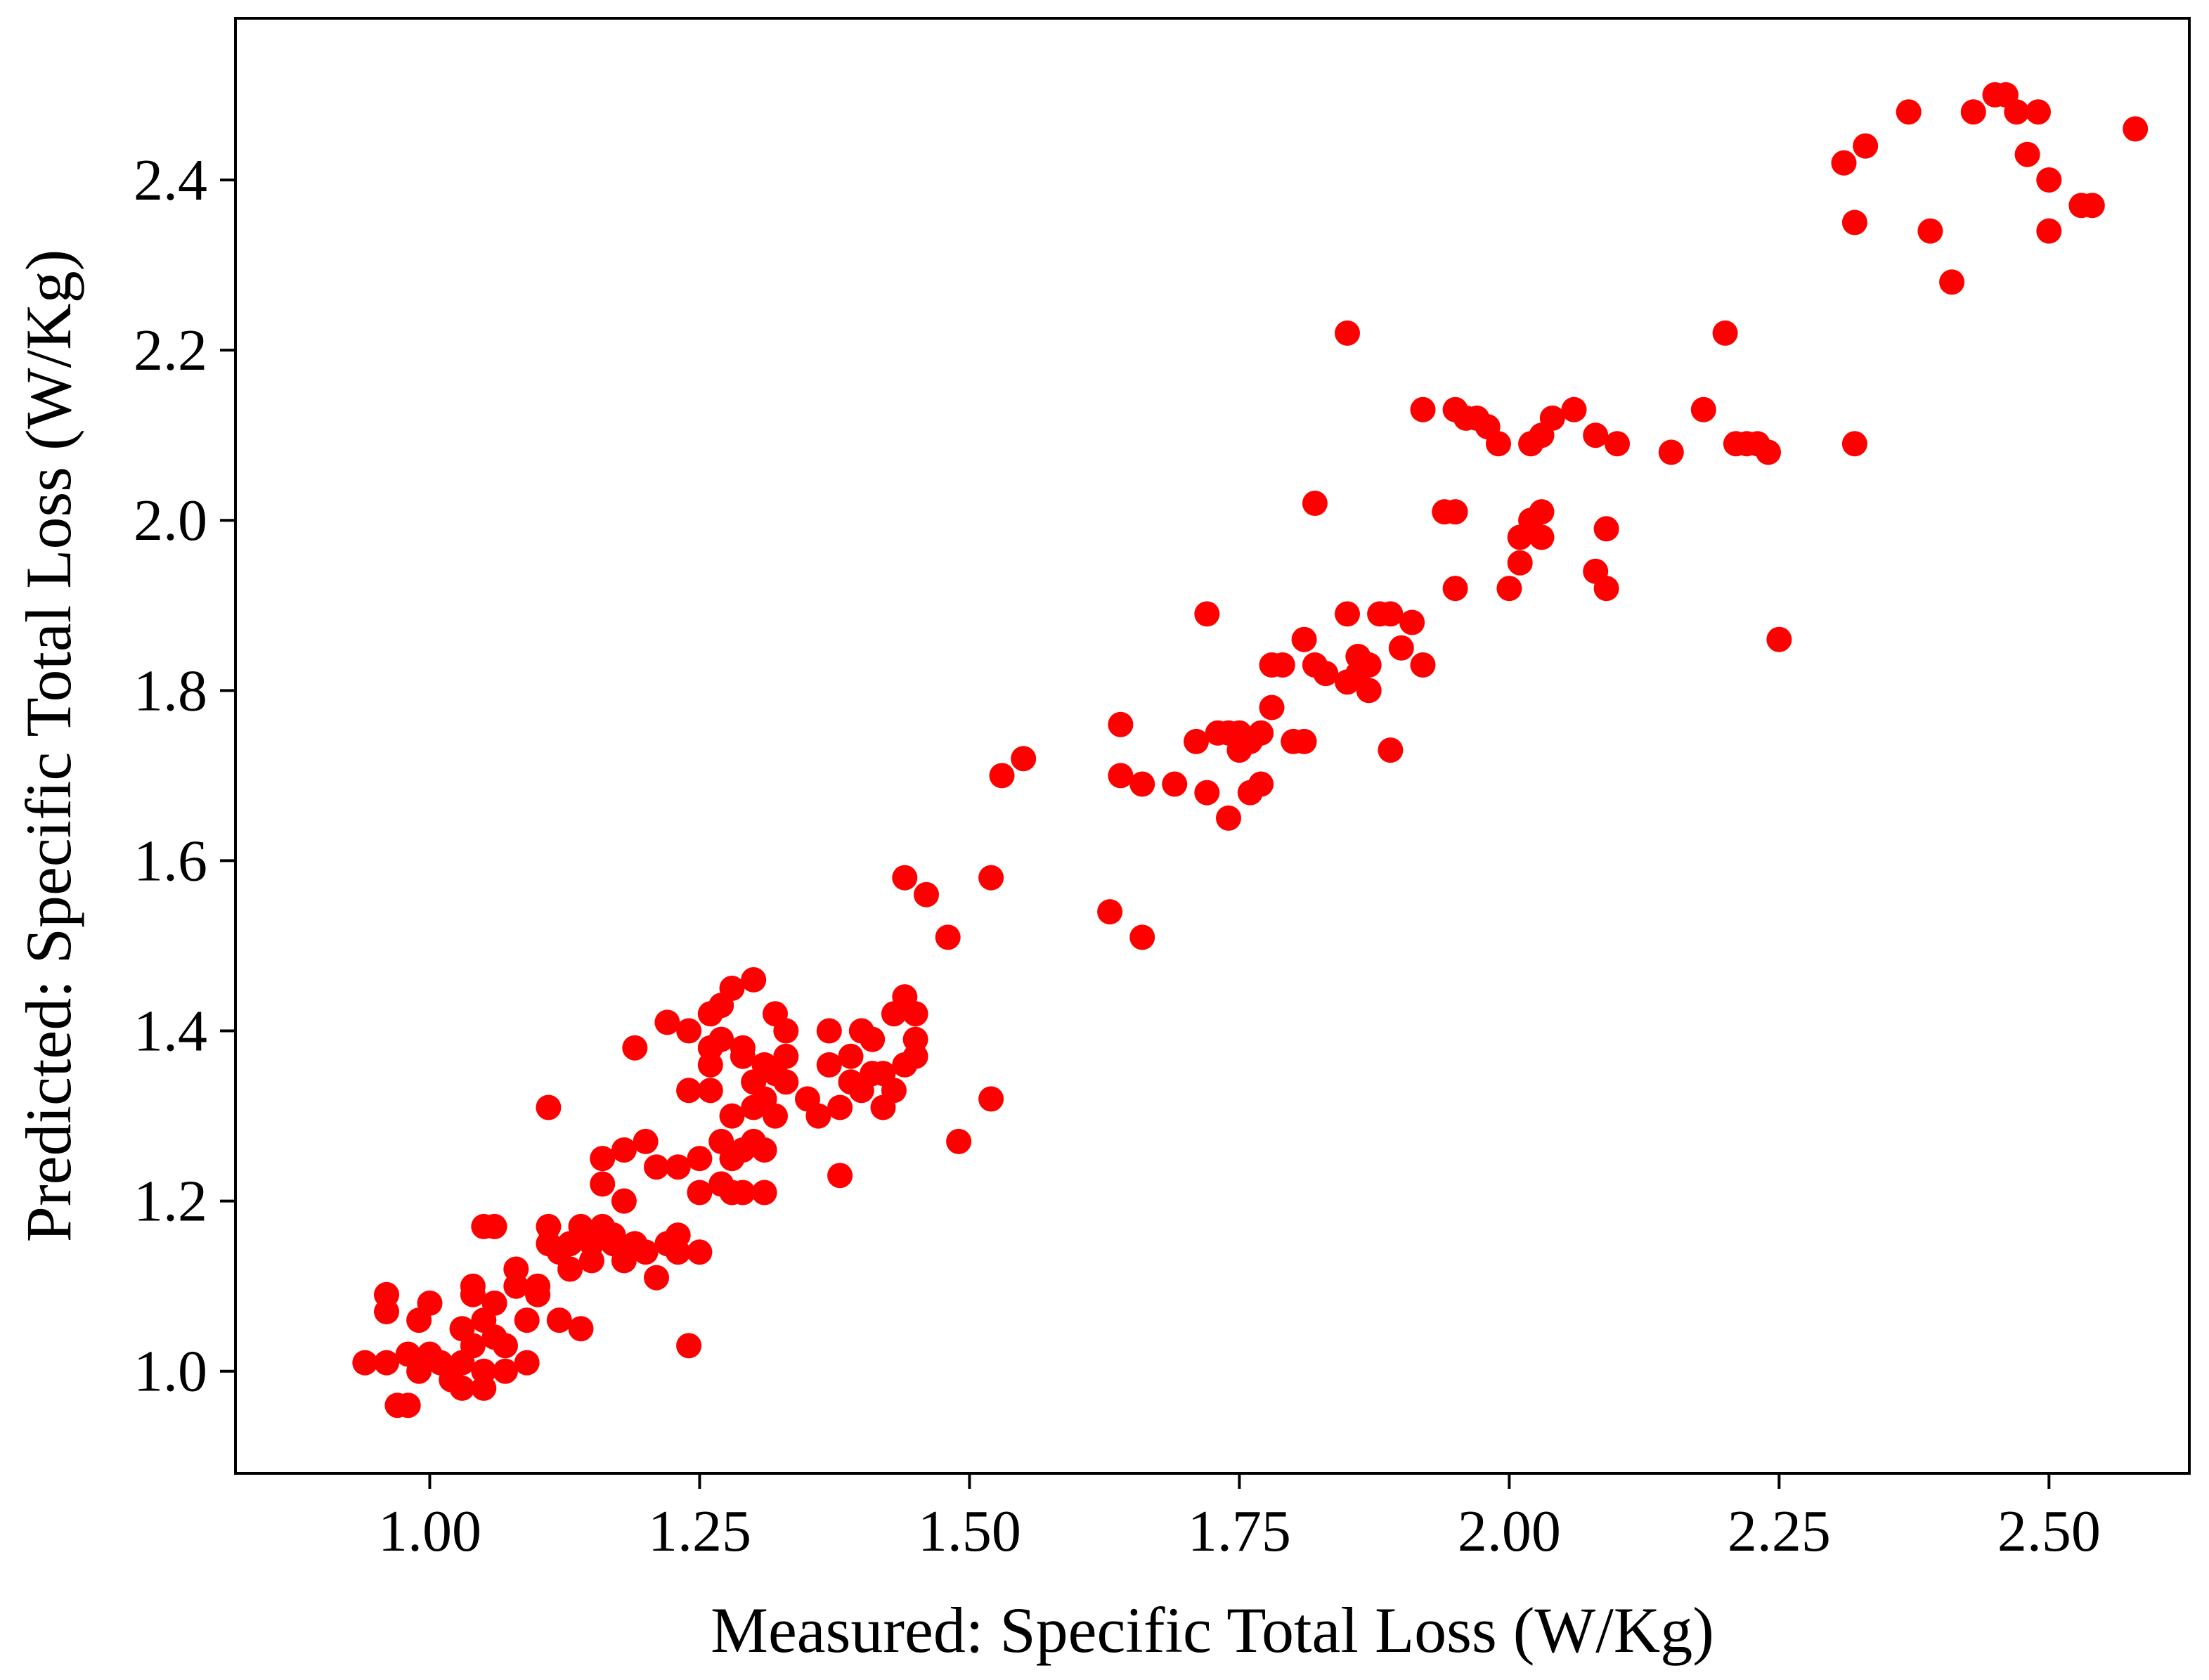  Describe the element at coordinates (170, 180) in the screenshot. I see `y-tick-label: 2.4` at that location.